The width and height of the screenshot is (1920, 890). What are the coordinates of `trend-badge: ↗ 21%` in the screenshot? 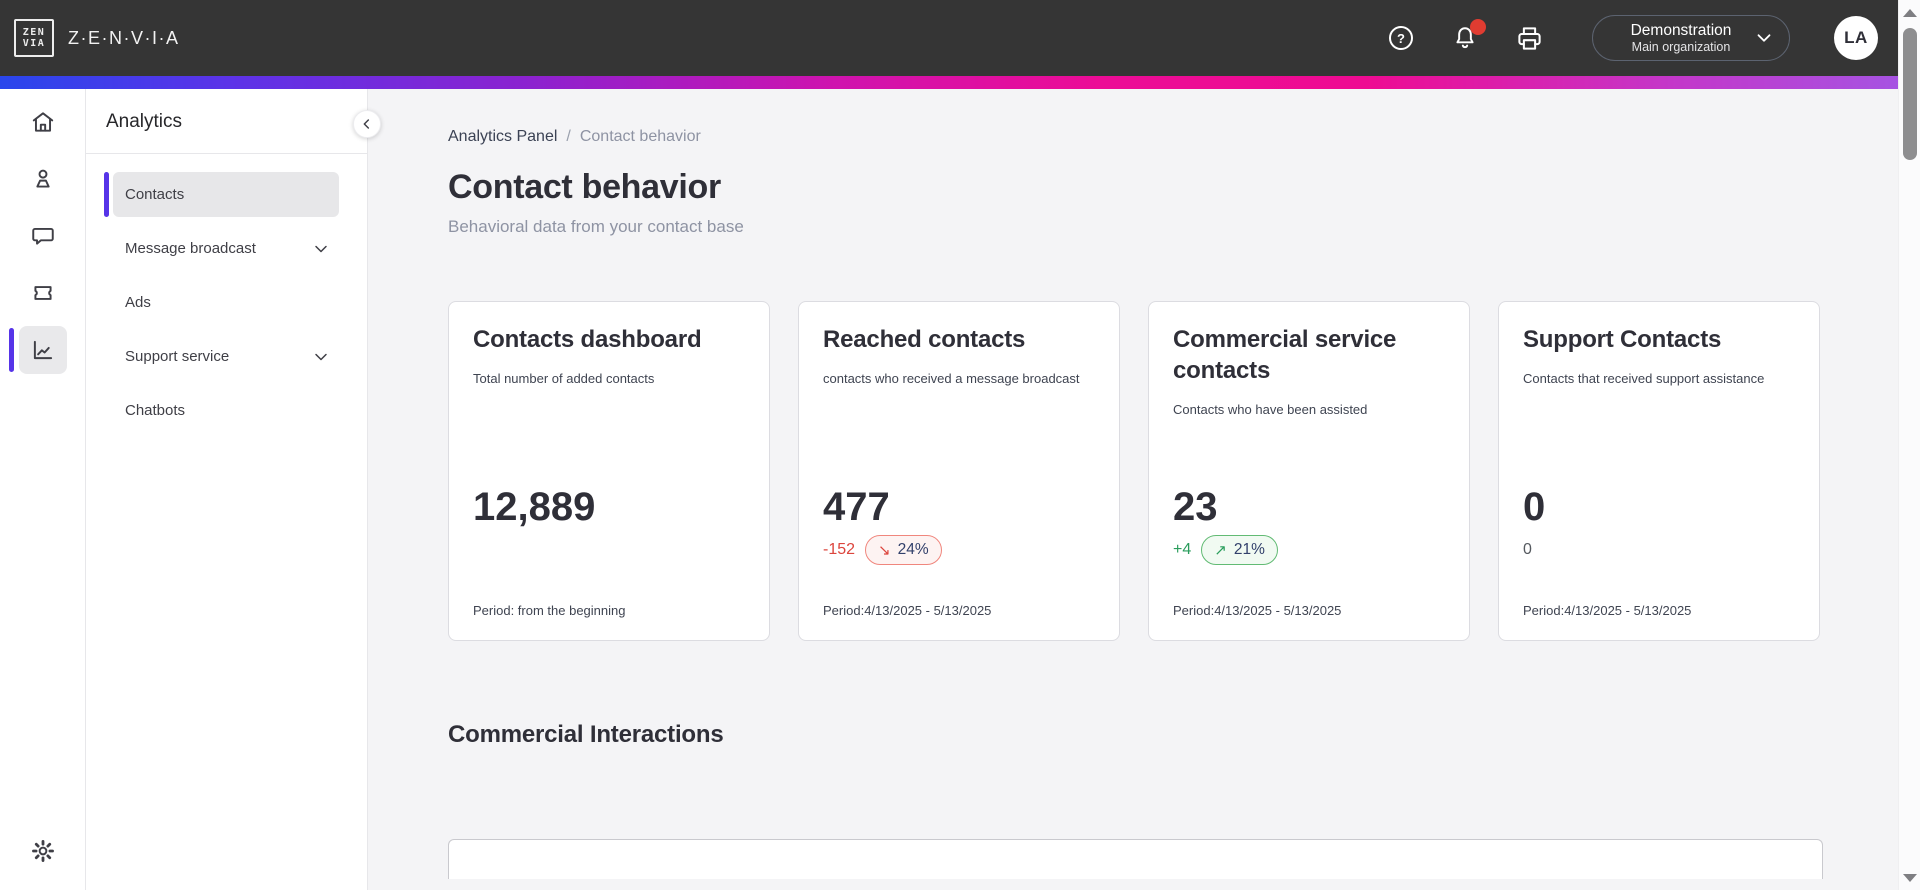 It's located at (1239, 550).